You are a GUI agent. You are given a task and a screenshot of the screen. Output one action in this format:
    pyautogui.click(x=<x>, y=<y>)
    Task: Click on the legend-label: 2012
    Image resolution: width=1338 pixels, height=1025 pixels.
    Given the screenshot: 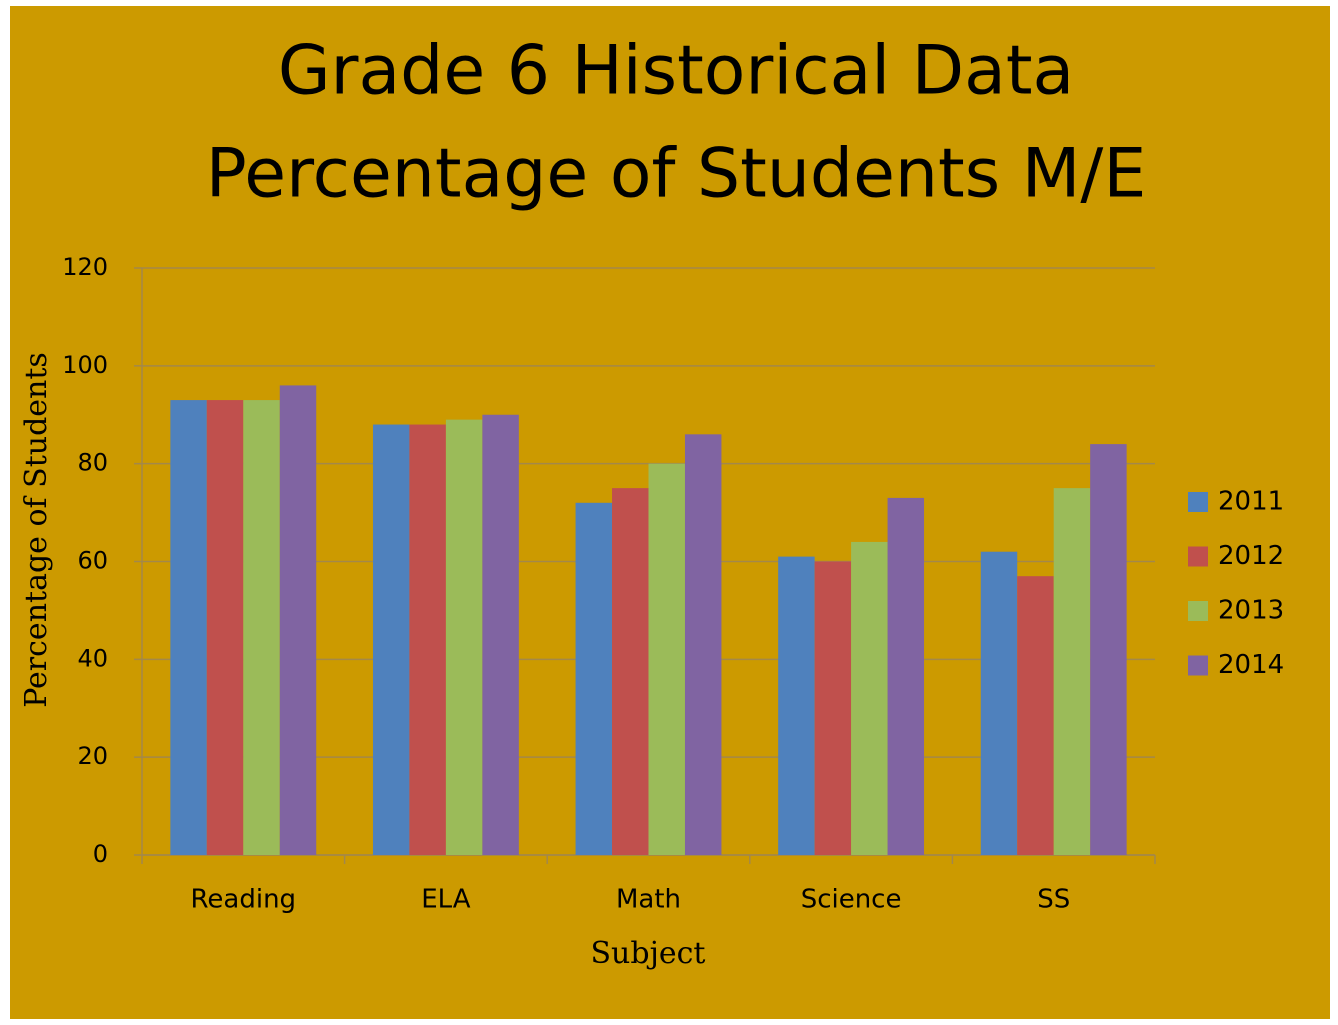 What is the action you would take?
    pyautogui.click(x=1251, y=556)
    